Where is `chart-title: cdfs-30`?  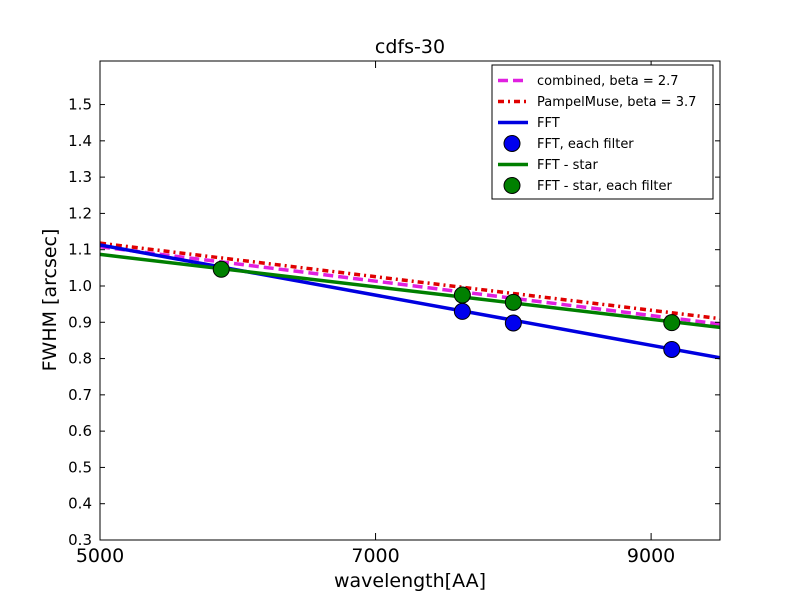 chart-title: cdfs-30 is located at coordinates (410, 47).